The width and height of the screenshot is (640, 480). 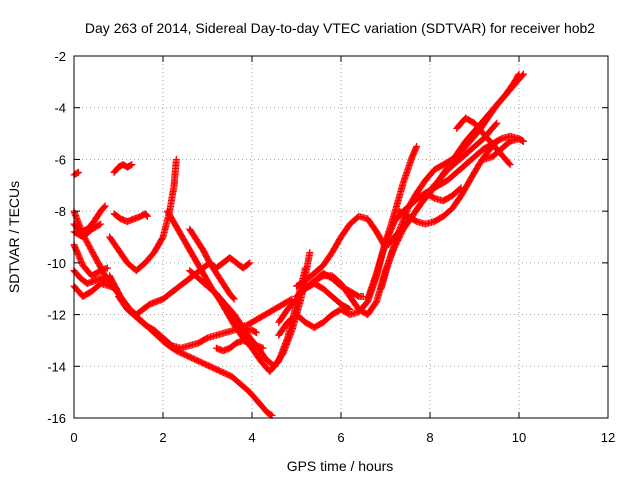 What do you see at coordinates (608, 437) in the screenshot?
I see `x-tick-label: 12` at bounding box center [608, 437].